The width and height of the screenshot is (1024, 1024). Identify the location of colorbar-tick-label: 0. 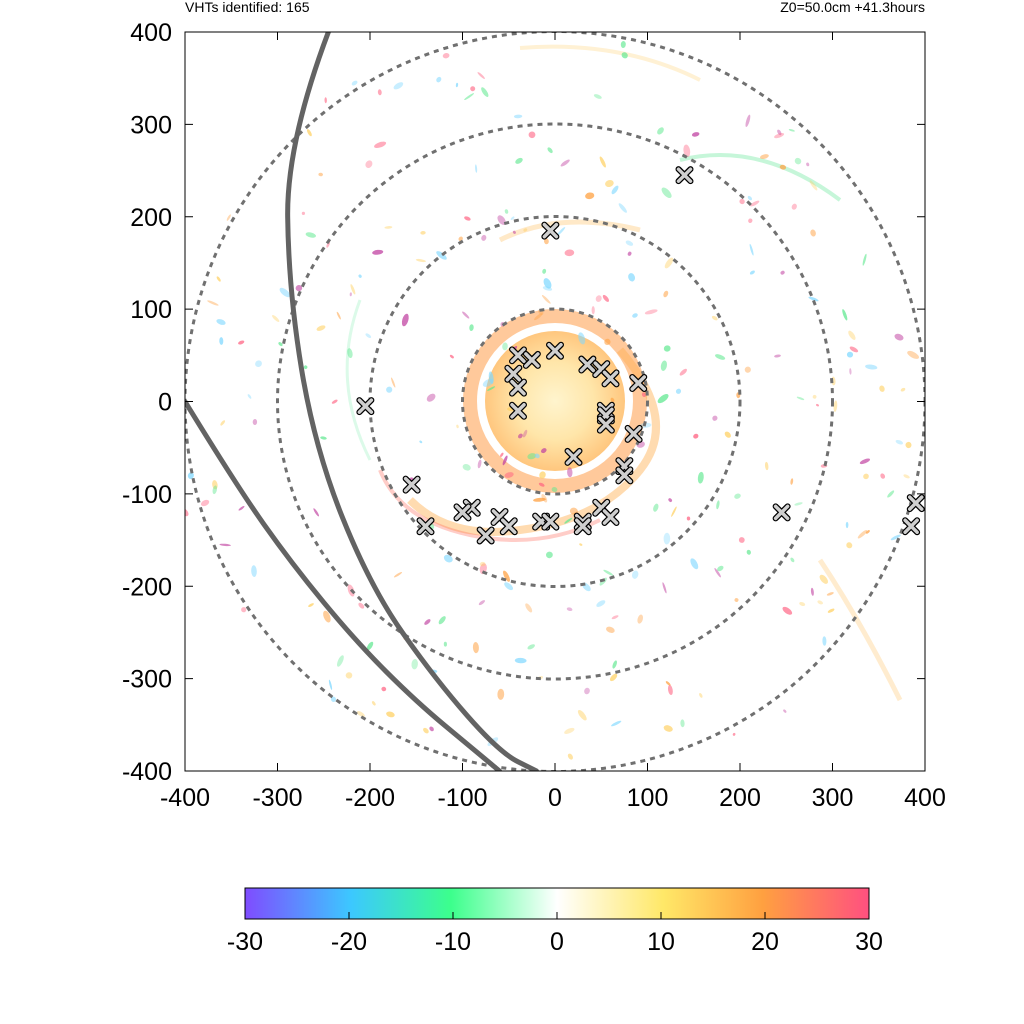
(557, 942).